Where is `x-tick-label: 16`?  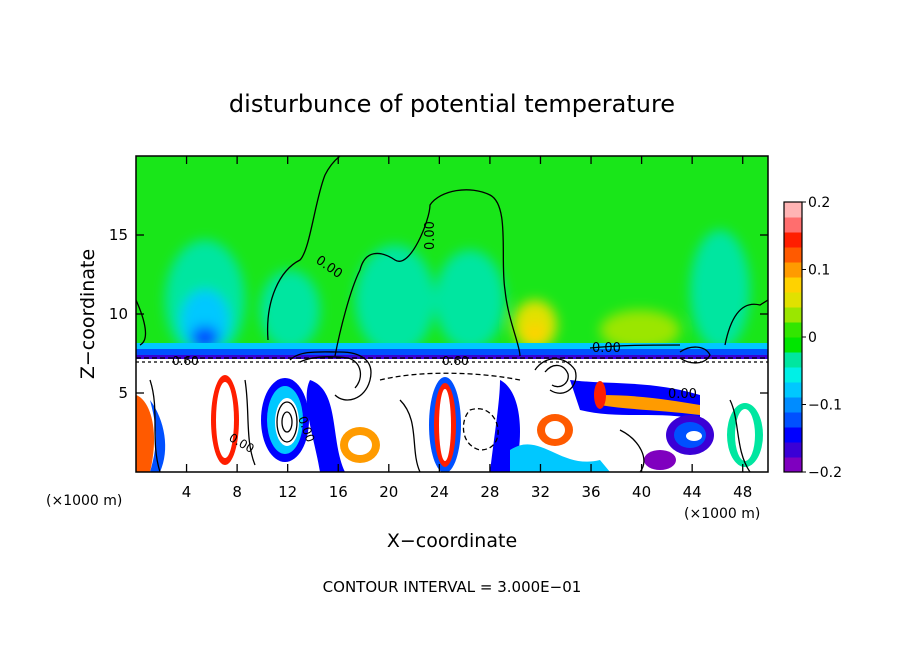
x-tick-label: 16 is located at coordinates (338, 492).